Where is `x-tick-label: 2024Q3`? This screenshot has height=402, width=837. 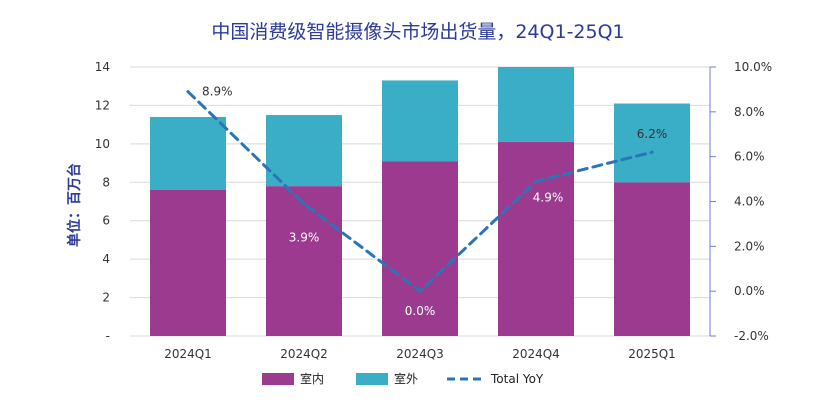
x-tick-label: 2024Q3 is located at coordinates (420, 354).